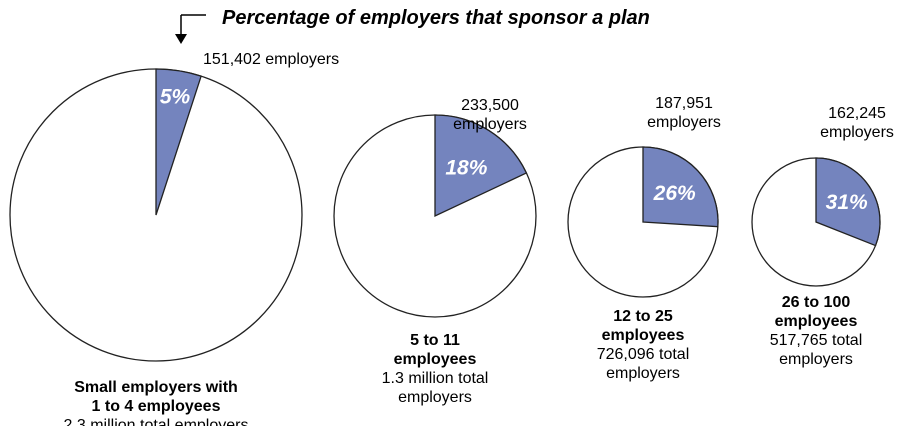  I want to click on group-label: 12 to 25, so click(643, 316).